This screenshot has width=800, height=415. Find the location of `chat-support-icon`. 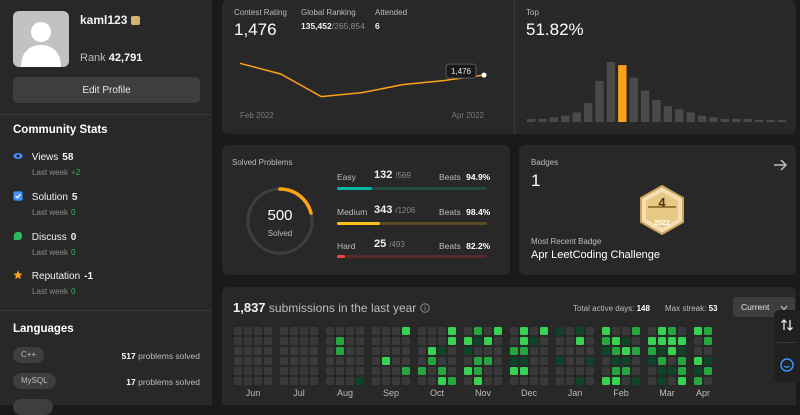

chat-support-icon is located at coordinates (787, 365).